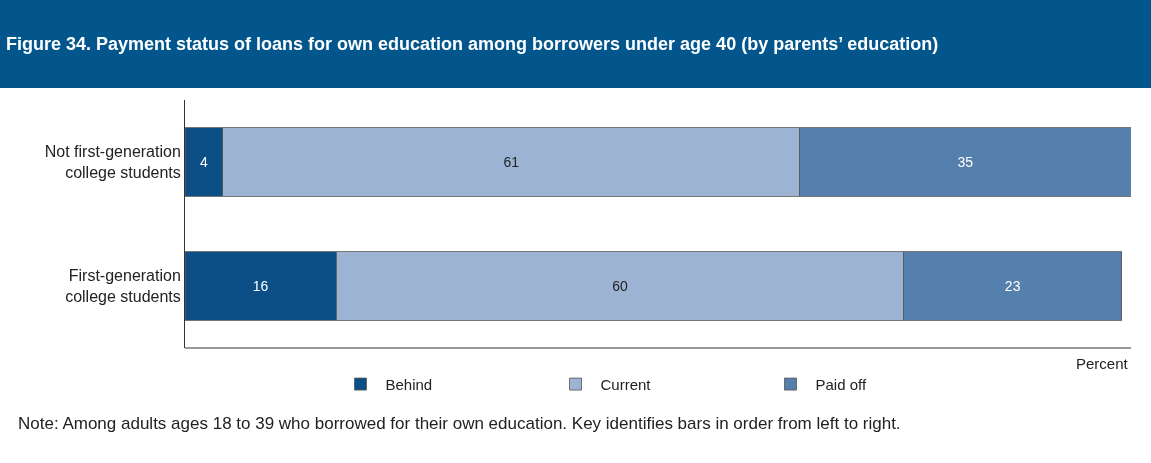 The image size is (1151, 463). Describe the element at coordinates (626, 384) in the screenshot. I see `legend-label: Current` at that location.